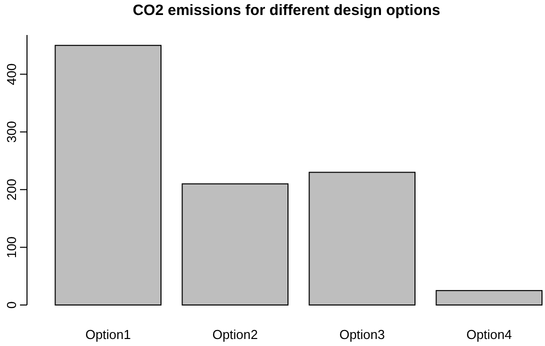  Describe the element at coordinates (11, 247) in the screenshot. I see `y-tick-label: 100` at that location.